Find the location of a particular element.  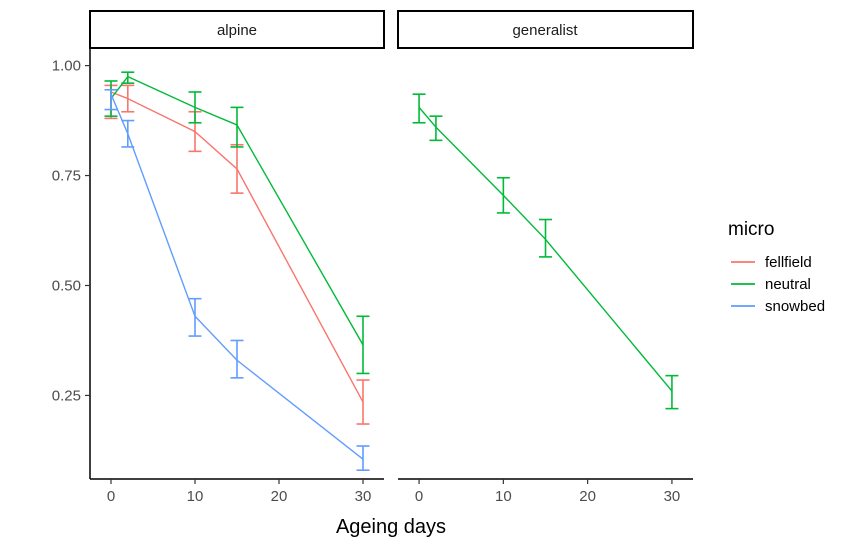

x-axis-ticks-alpine: 0 10 20 30 is located at coordinates (239, 492).